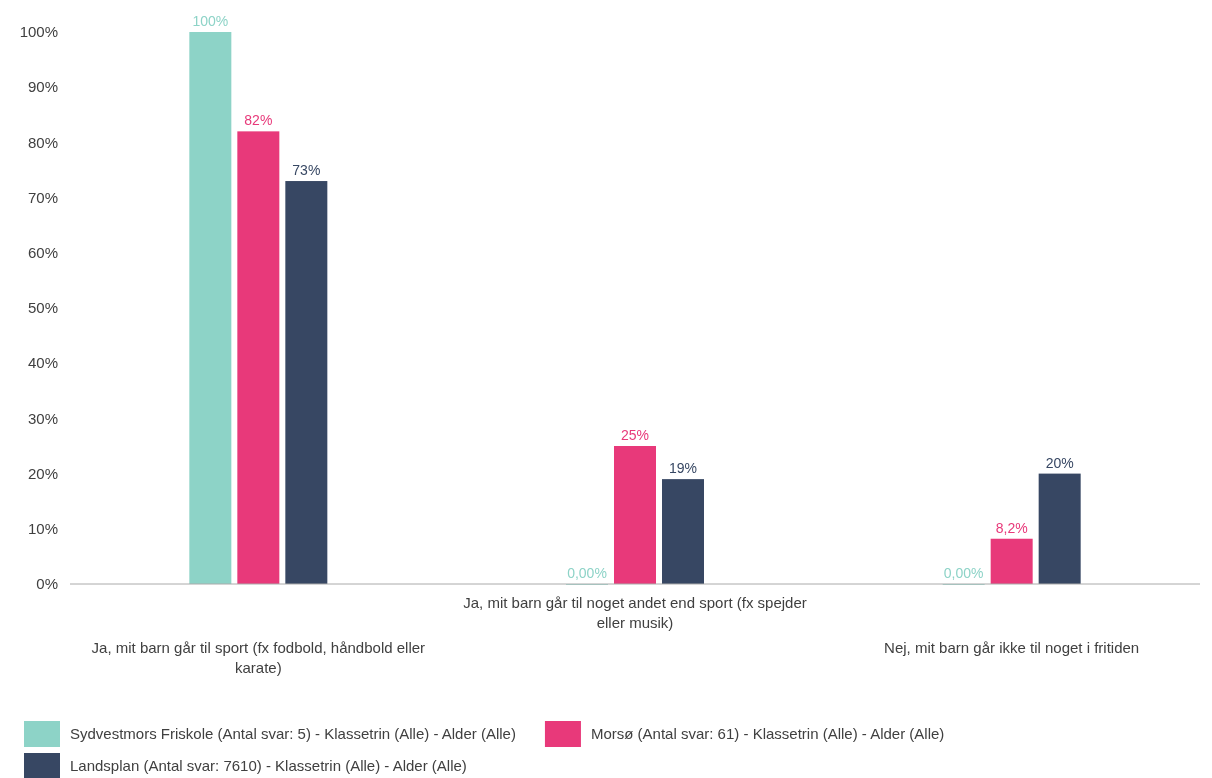 The image size is (1212, 778). I want to click on y-tick-label: 90%, so click(42, 87).